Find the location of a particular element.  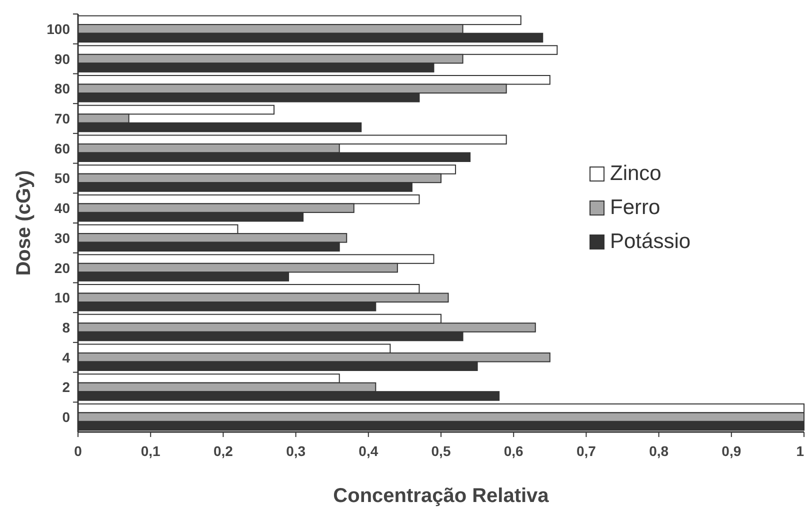

x-tick-label: 0,3 is located at coordinates (296, 451).